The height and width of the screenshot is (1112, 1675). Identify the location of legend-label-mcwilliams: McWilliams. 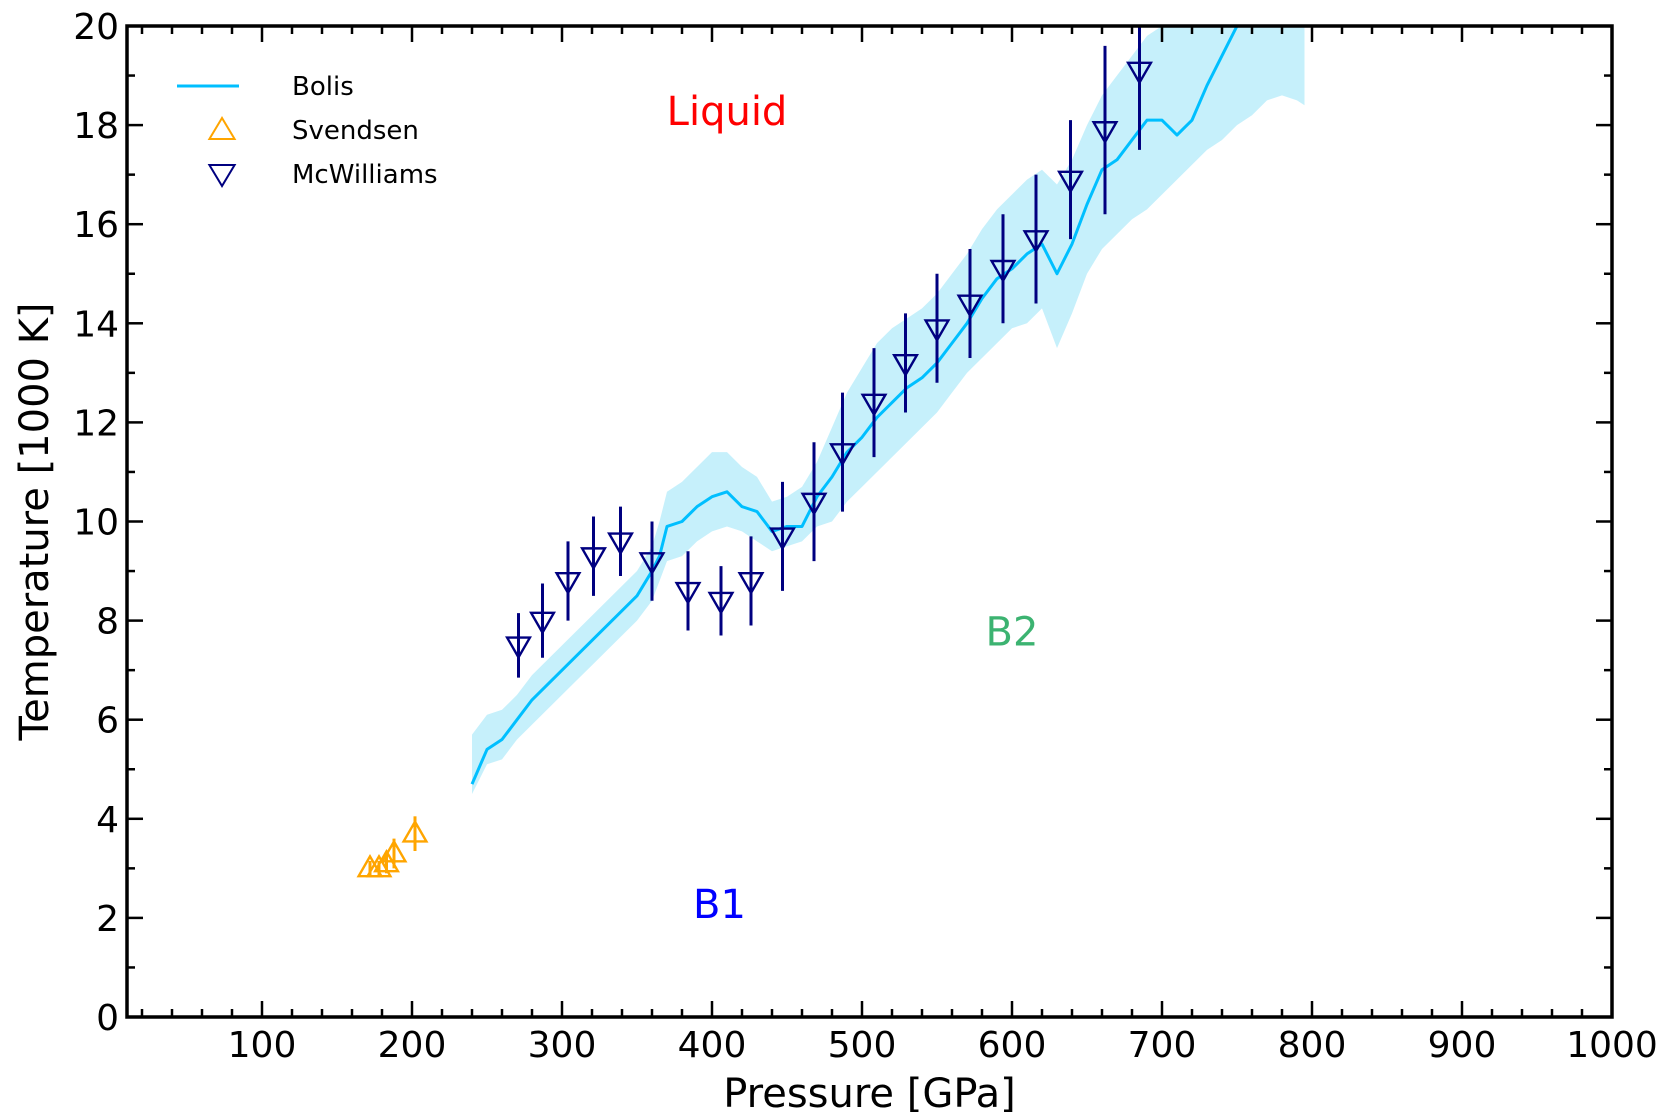
(365, 175).